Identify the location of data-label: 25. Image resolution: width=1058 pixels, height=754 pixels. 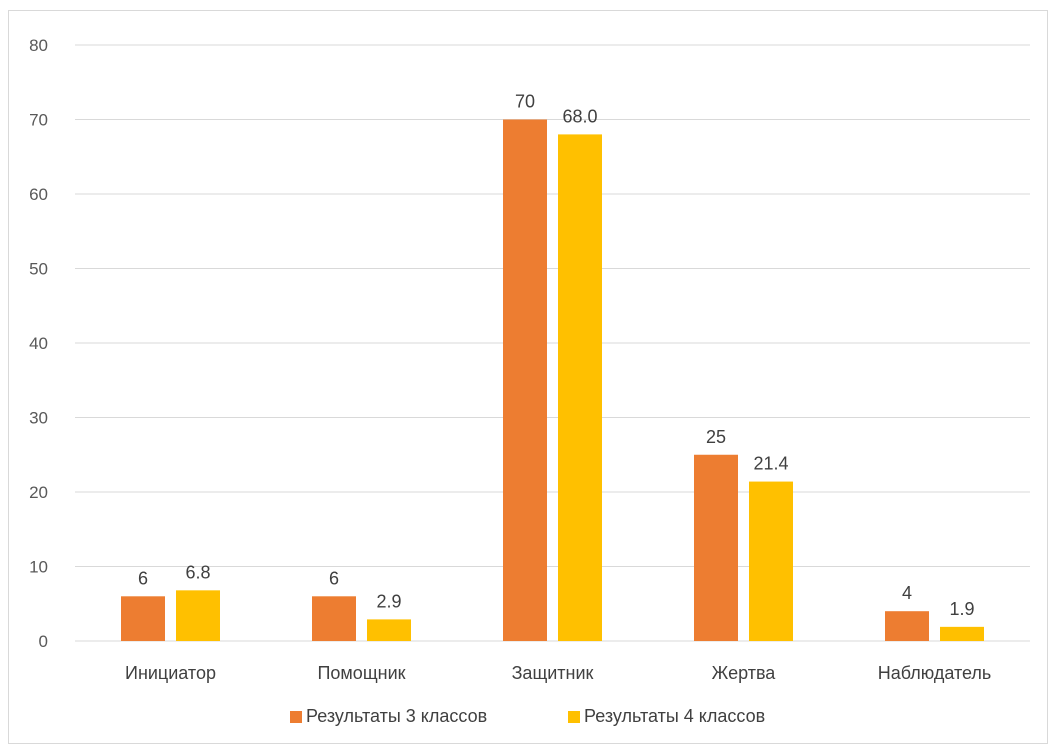
(716, 437).